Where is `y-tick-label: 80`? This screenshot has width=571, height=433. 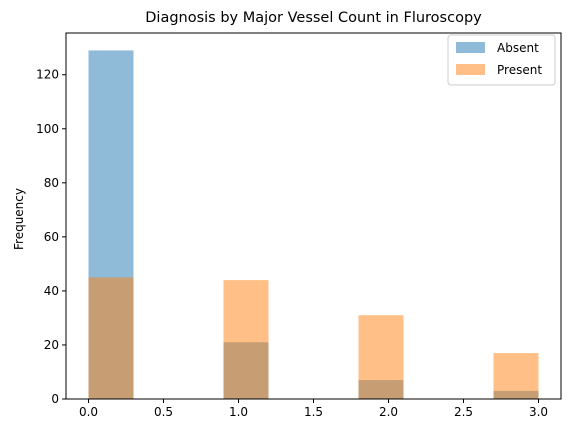
y-tick-label: 80 is located at coordinates (51, 183).